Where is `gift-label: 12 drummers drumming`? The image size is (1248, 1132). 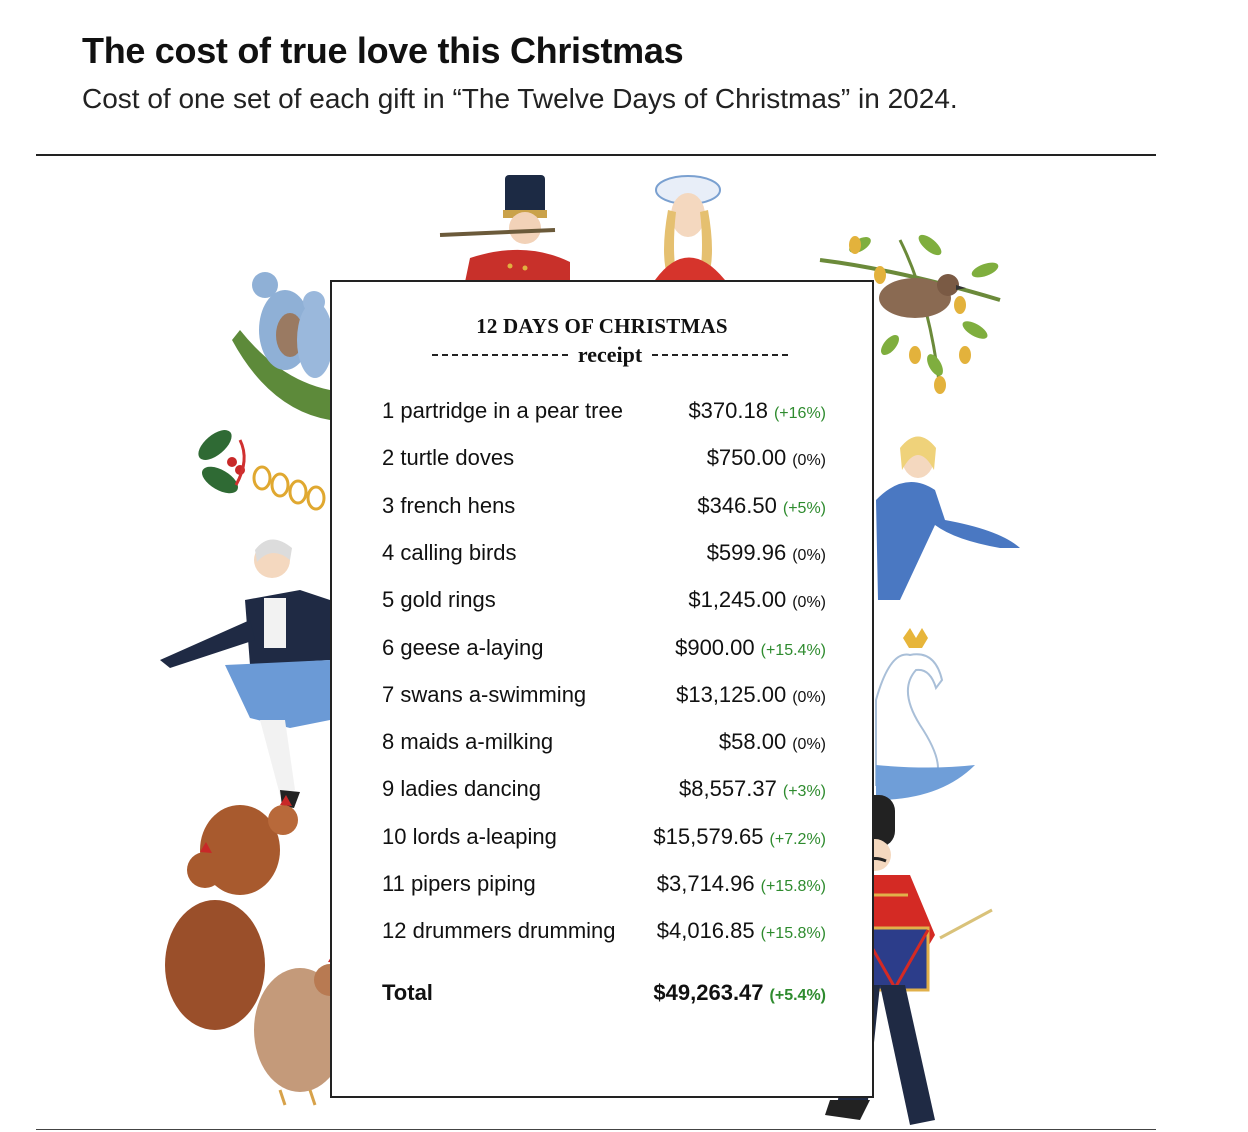
gift-label: 12 drummers drumming is located at coordinates (499, 931).